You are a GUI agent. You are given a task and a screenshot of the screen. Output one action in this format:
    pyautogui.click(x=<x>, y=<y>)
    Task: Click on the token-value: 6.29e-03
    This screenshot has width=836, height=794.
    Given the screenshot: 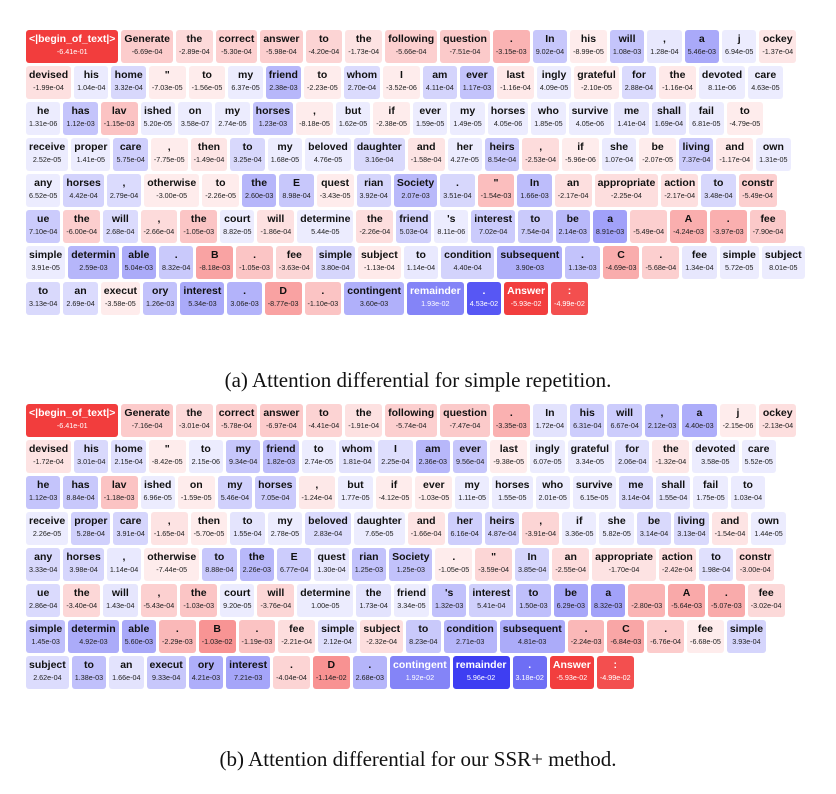 What is the action you would take?
    pyautogui.click(x=571, y=605)
    